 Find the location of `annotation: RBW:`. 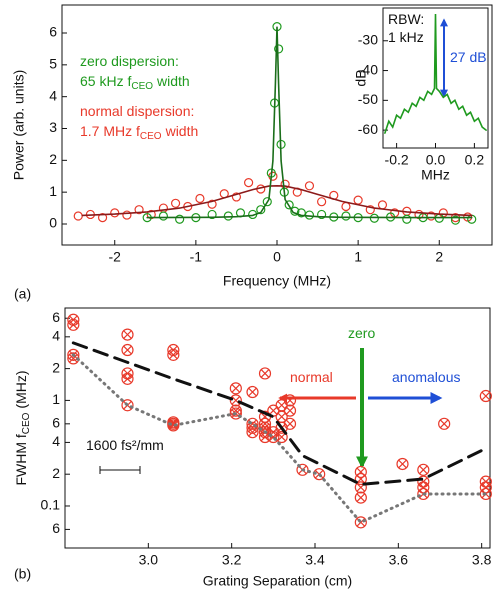

annotation: RBW: is located at coordinates (406, 19).